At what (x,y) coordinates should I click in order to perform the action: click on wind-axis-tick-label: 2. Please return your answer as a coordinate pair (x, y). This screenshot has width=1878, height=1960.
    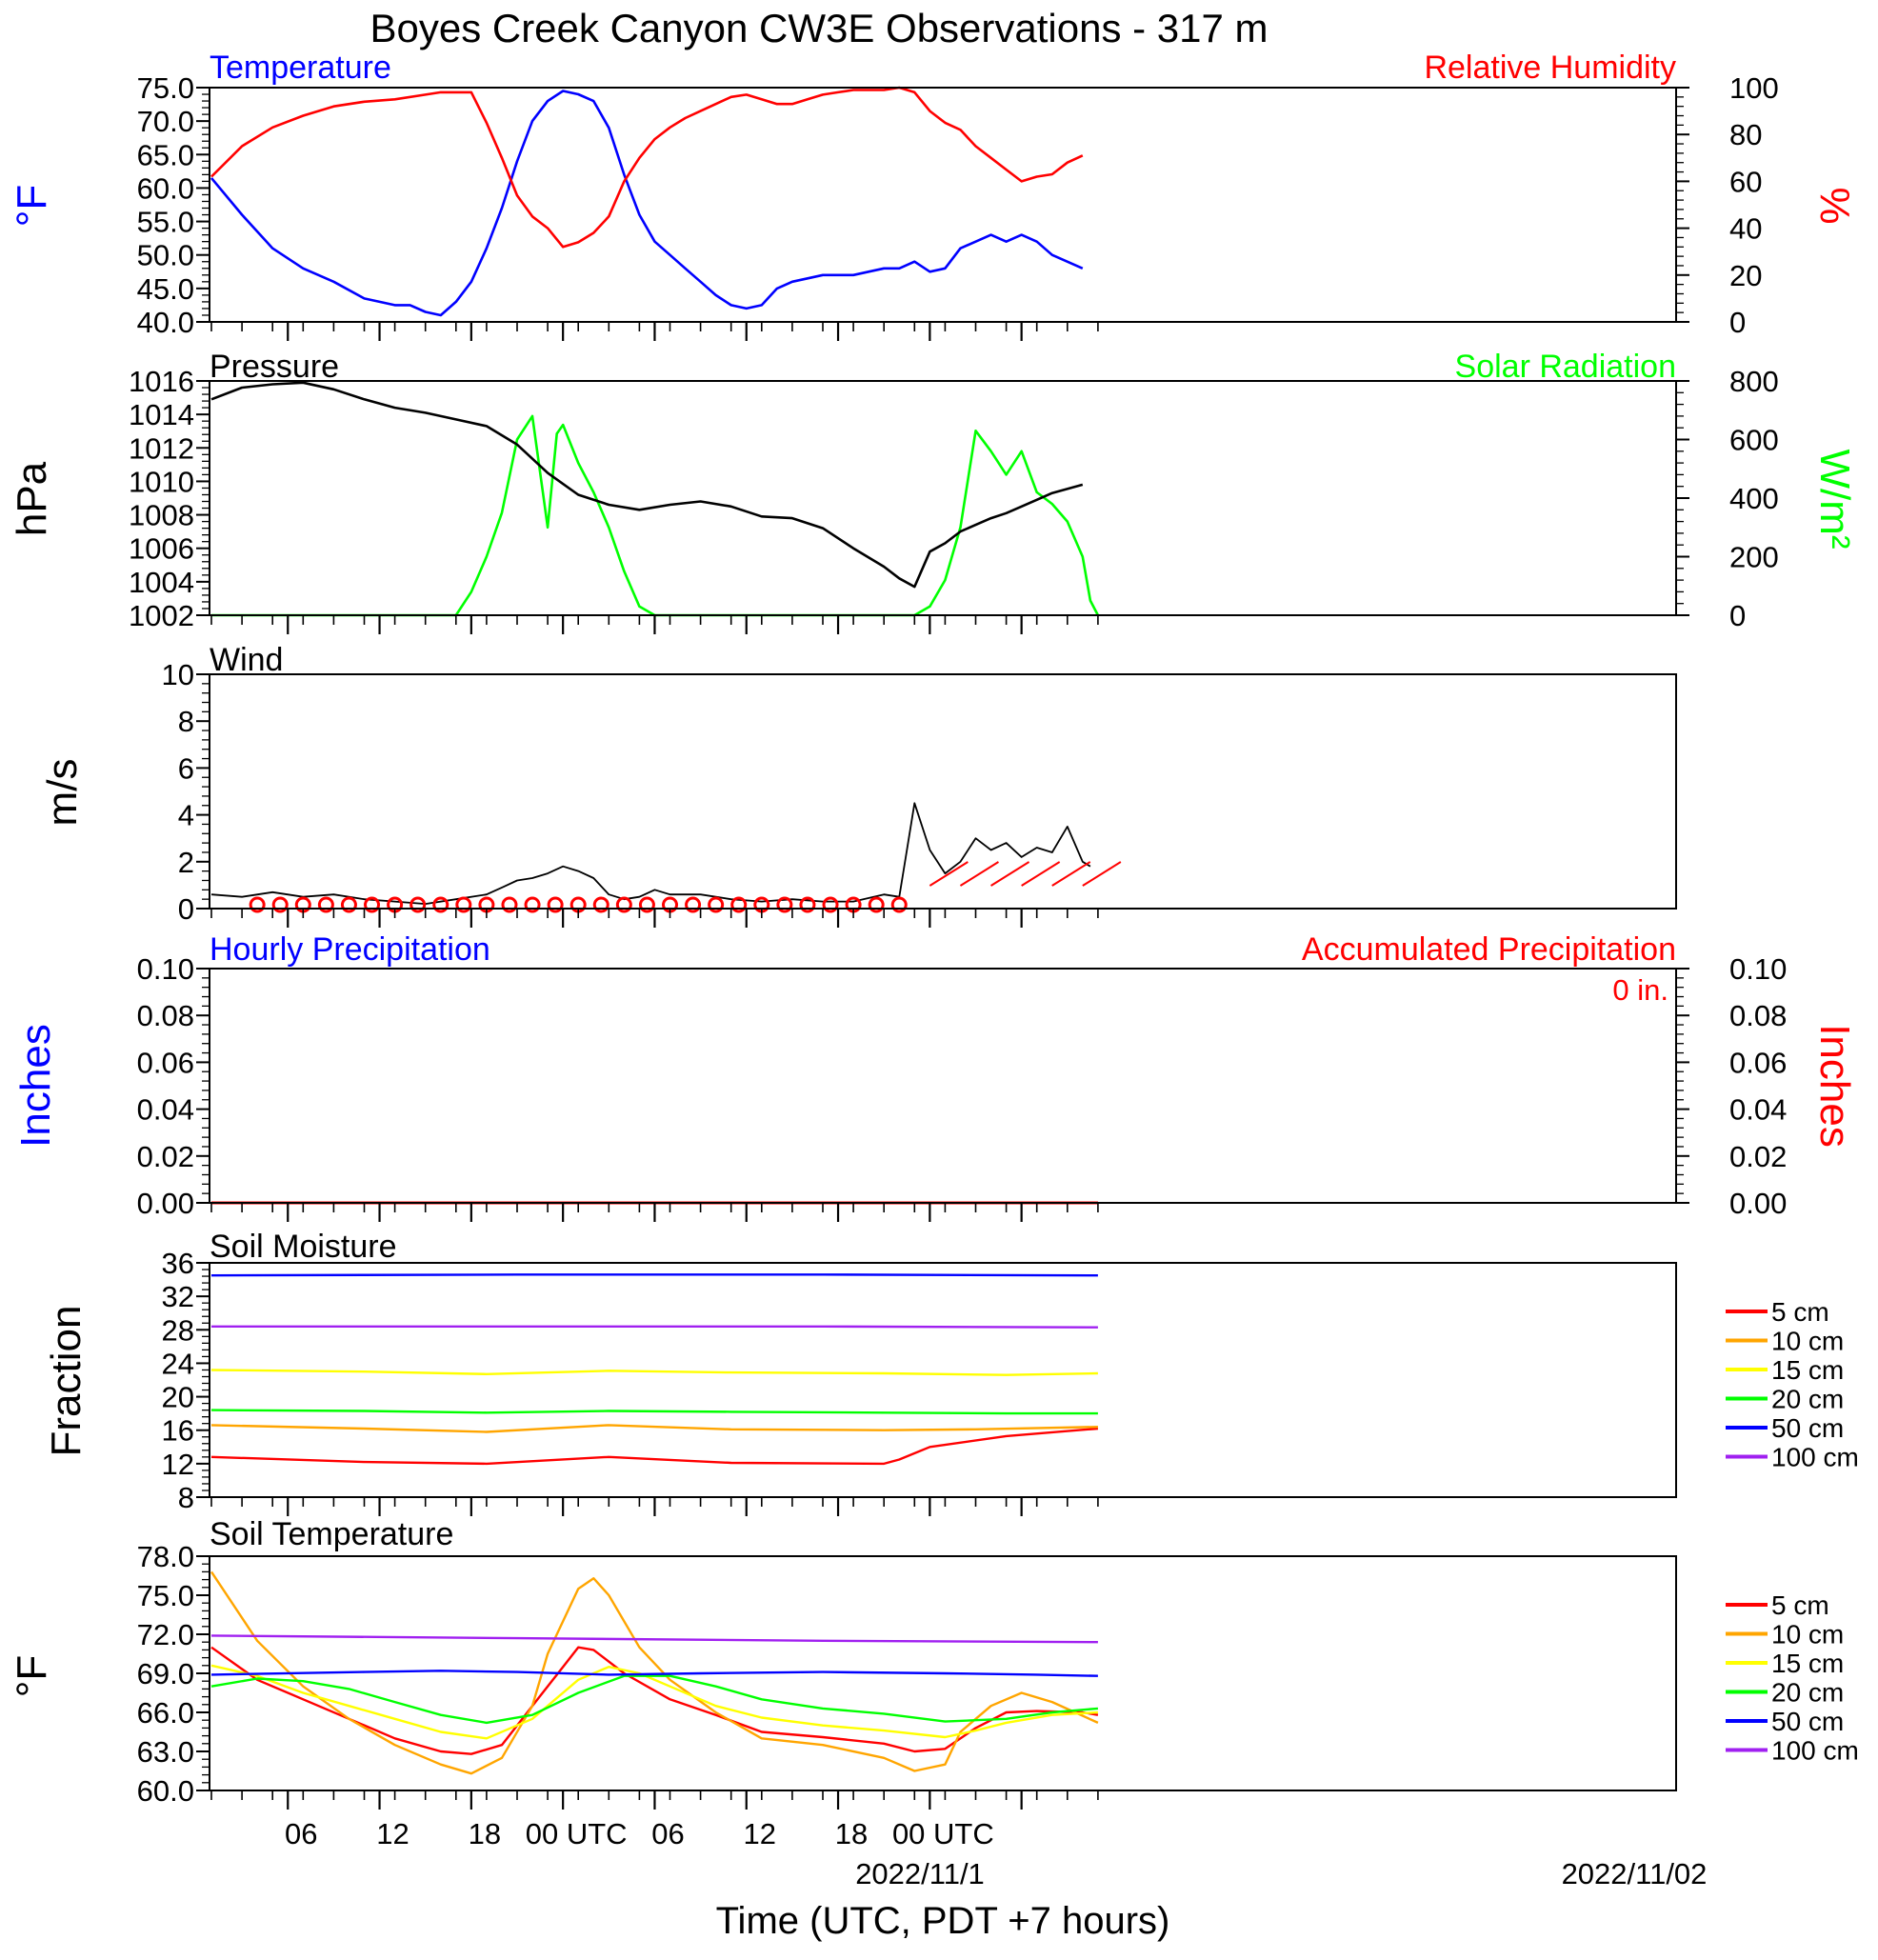
    Looking at the image, I should click on (186, 862).